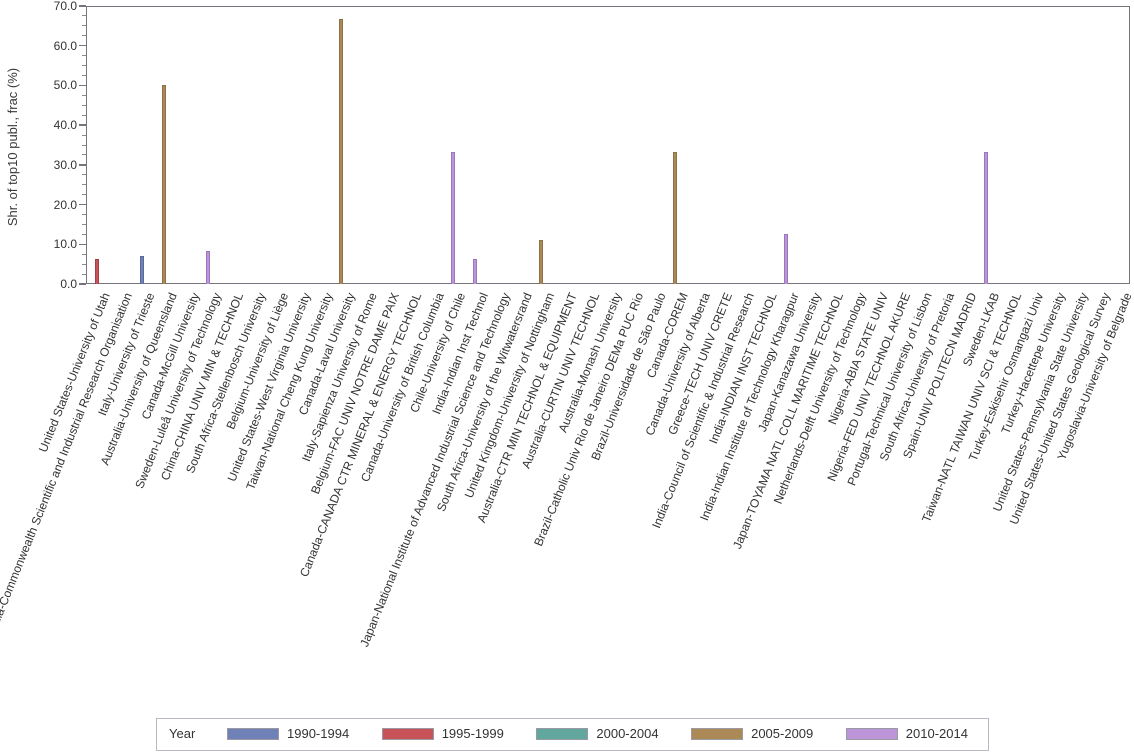  I want to click on y-tick-label: 30.0, so click(65, 164).